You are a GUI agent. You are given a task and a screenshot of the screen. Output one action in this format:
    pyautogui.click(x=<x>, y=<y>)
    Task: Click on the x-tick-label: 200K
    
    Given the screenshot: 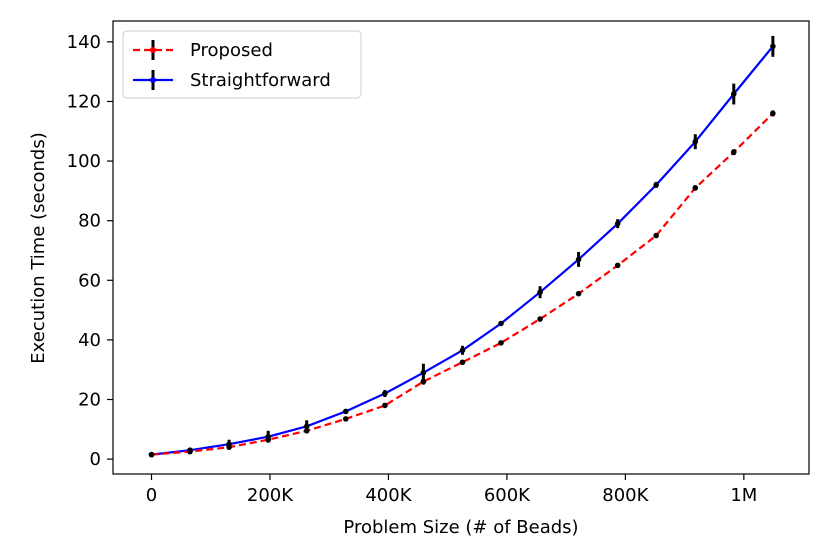 What is the action you would take?
    pyautogui.click(x=270, y=495)
    